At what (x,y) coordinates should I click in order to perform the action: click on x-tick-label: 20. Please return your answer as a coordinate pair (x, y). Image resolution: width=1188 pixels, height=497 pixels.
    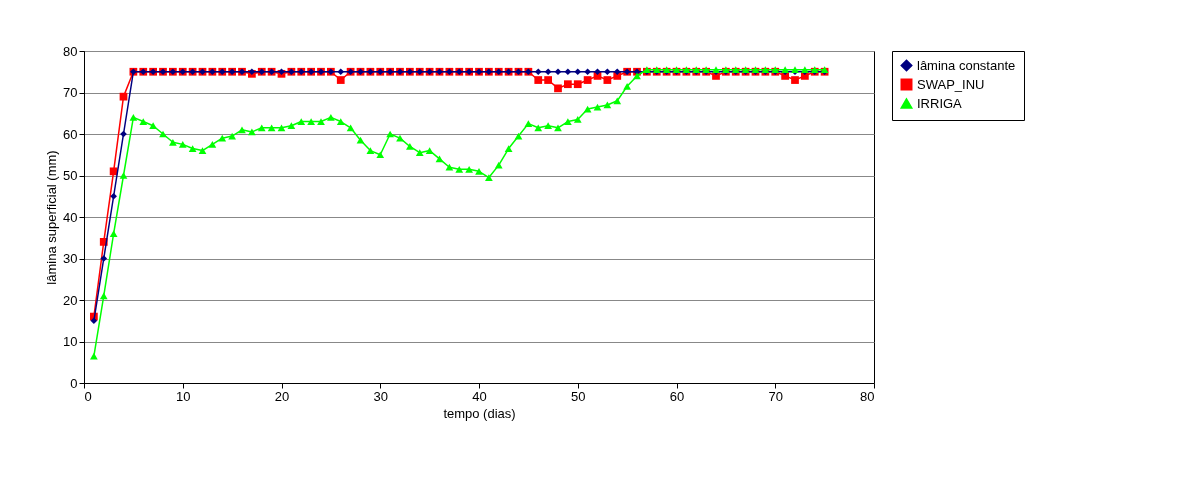
    Looking at the image, I should click on (282, 396).